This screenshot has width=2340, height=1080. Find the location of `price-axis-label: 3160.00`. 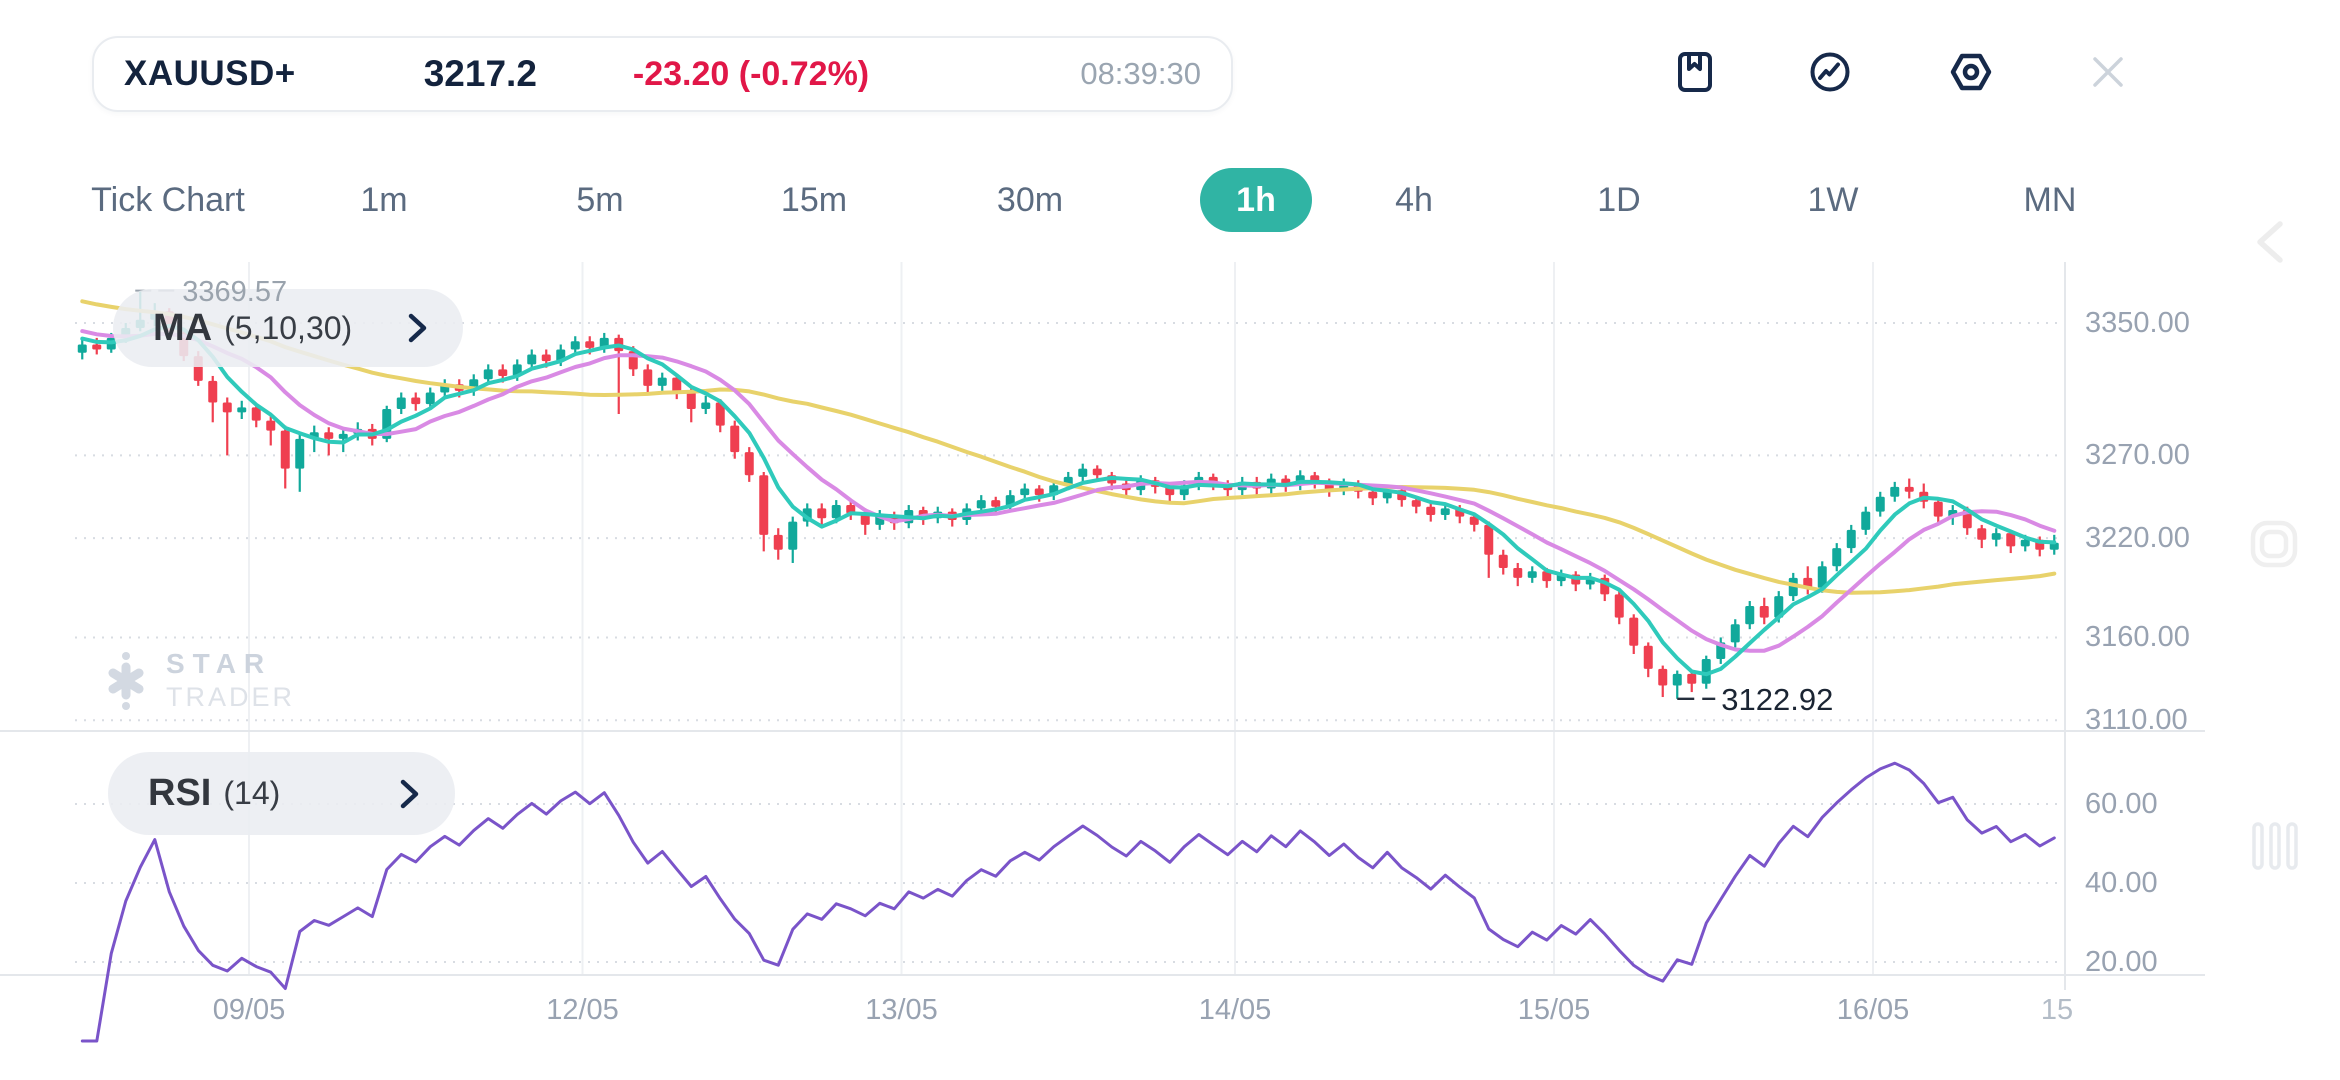

price-axis-label: 3160.00 is located at coordinates (2137, 637).